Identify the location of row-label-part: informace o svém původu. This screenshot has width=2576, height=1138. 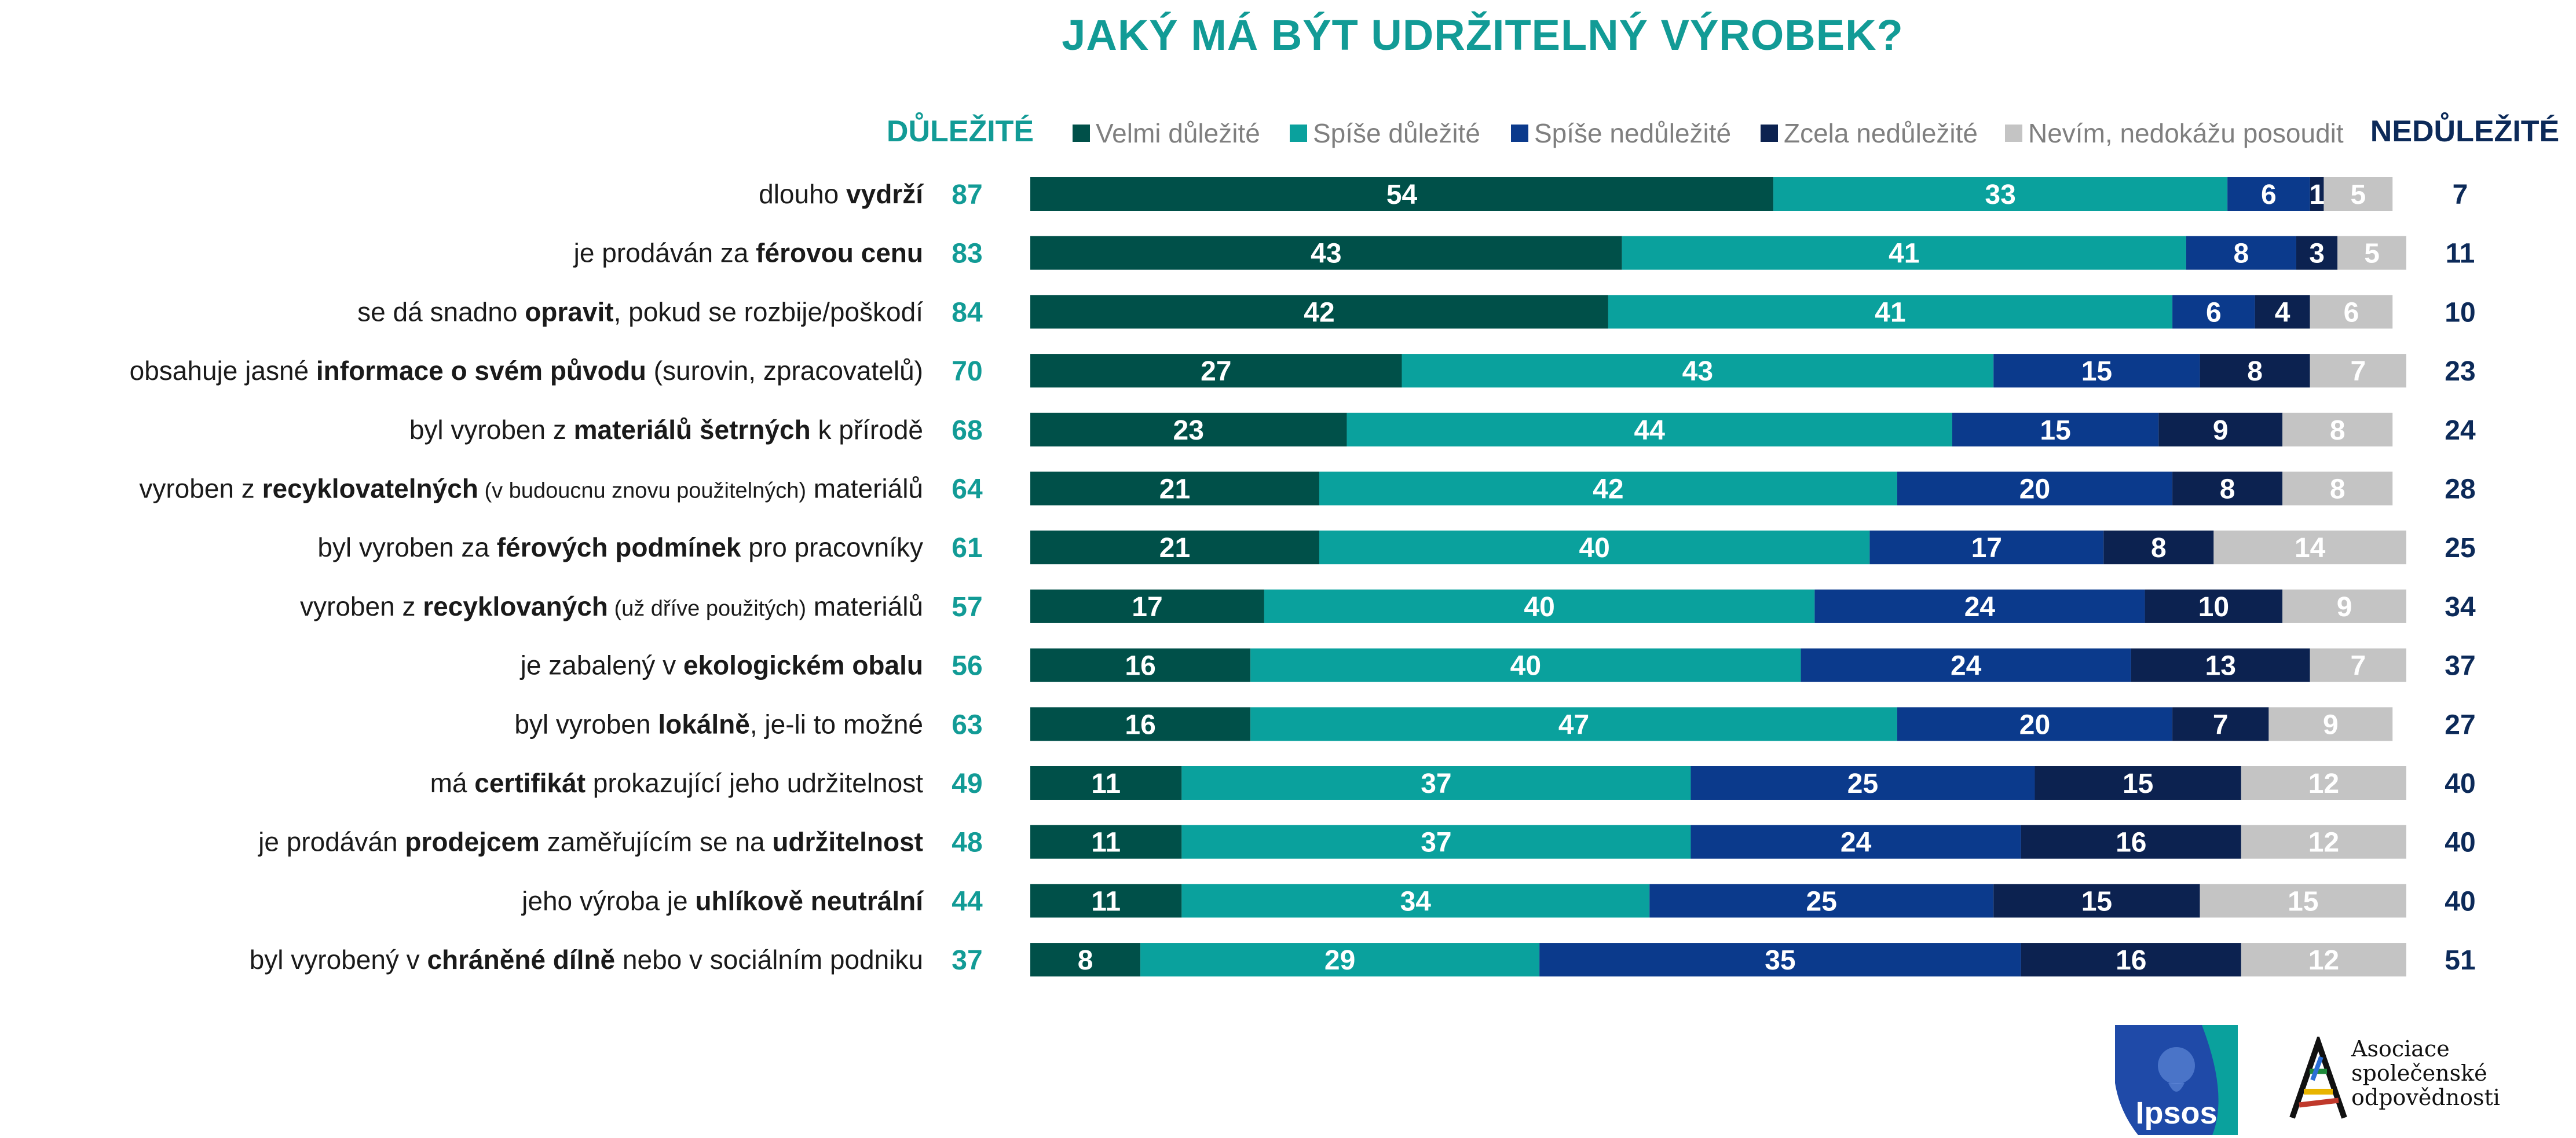
(481, 371).